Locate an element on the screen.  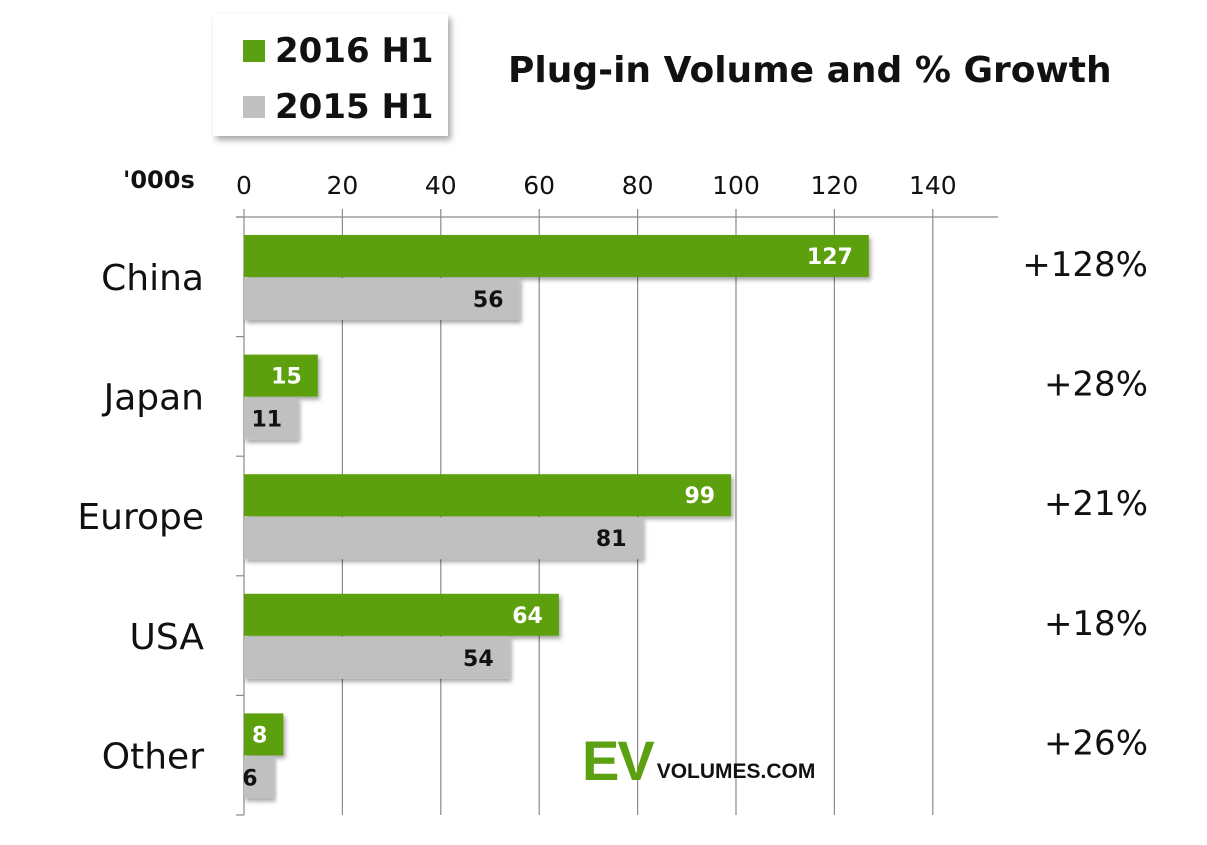
data-label-2016: 15 is located at coordinates (286, 377).